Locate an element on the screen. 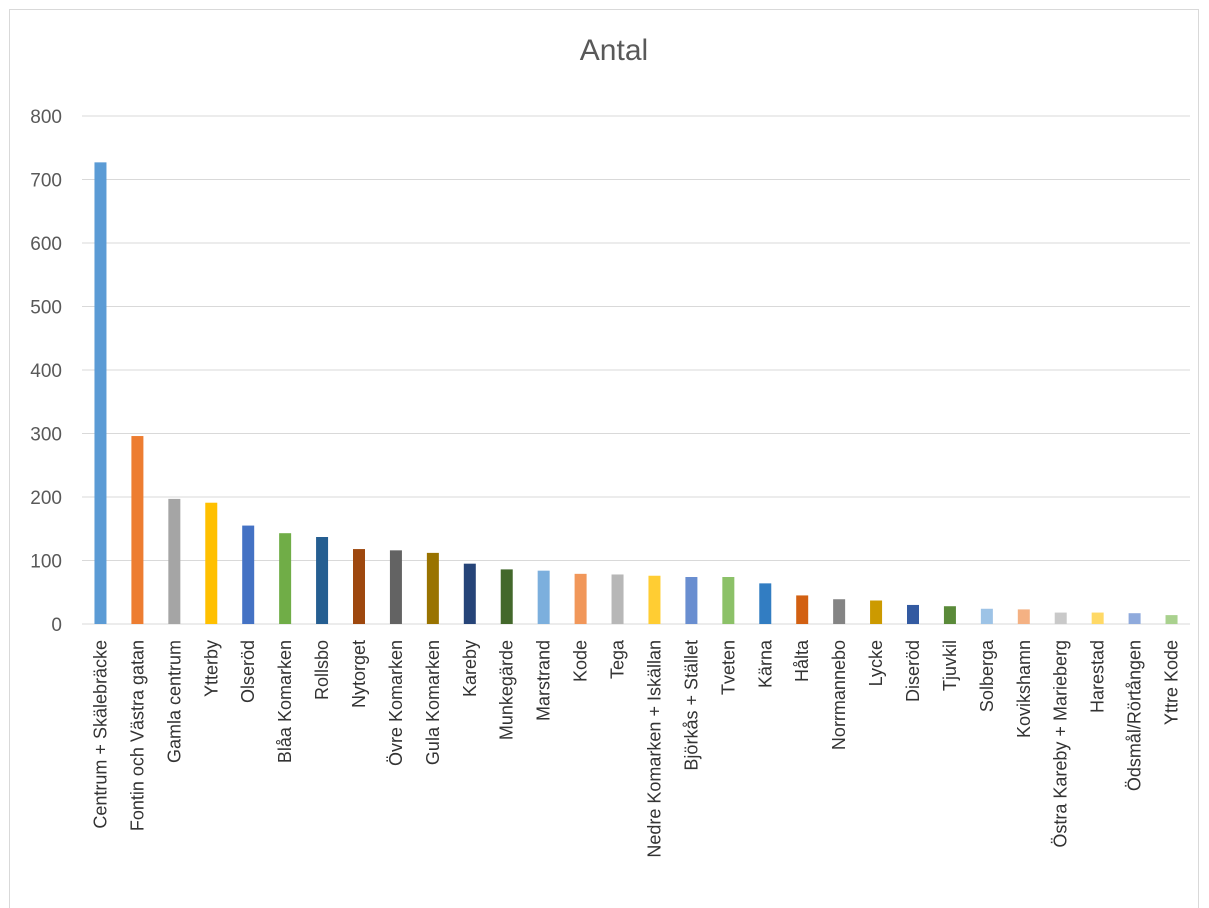  x-tick-label: Norrmannebo is located at coordinates (839, 695).